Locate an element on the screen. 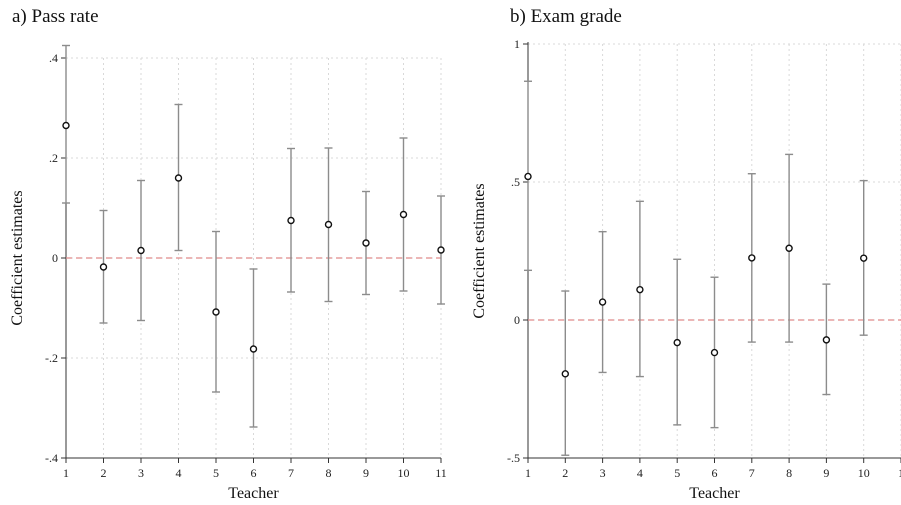 Image resolution: width=901 pixels, height=505 pixels. chart-title: b) Exam grade is located at coordinates (566, 16).